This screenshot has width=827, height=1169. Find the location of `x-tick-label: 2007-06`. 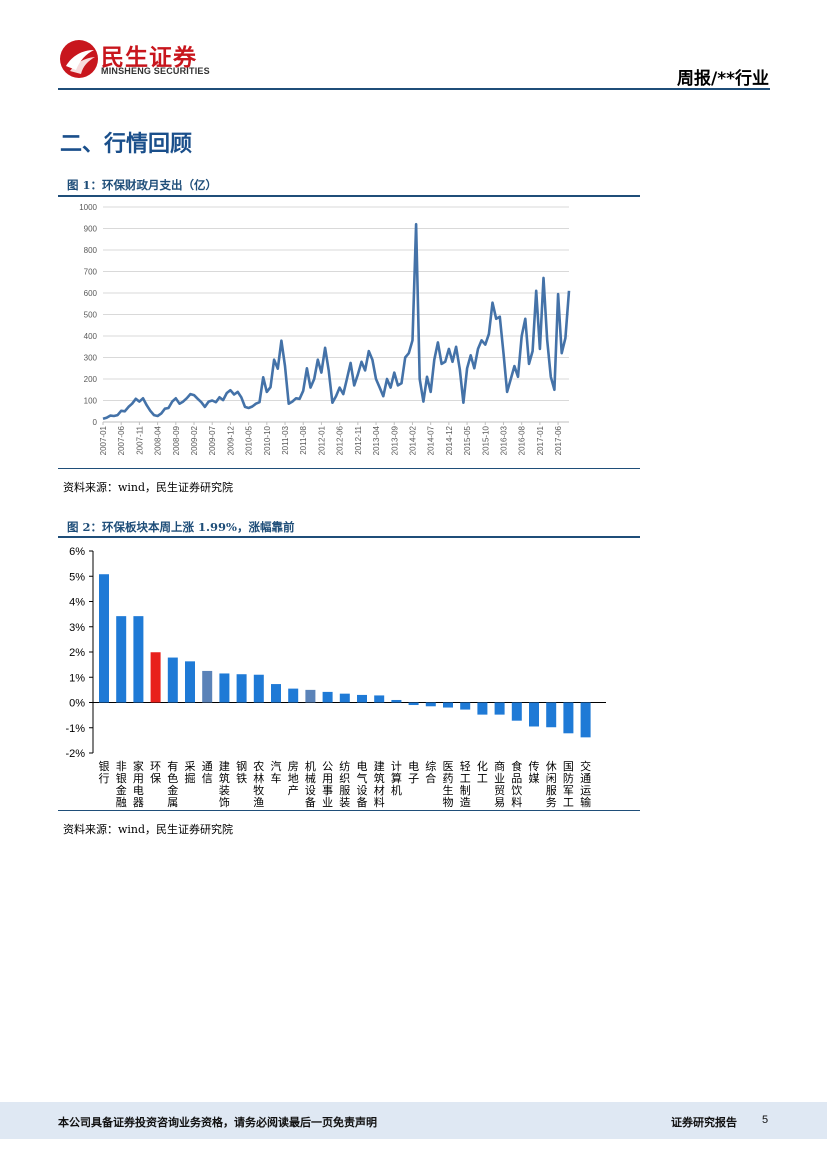

x-tick-label: 2007-06 is located at coordinates (121, 440).